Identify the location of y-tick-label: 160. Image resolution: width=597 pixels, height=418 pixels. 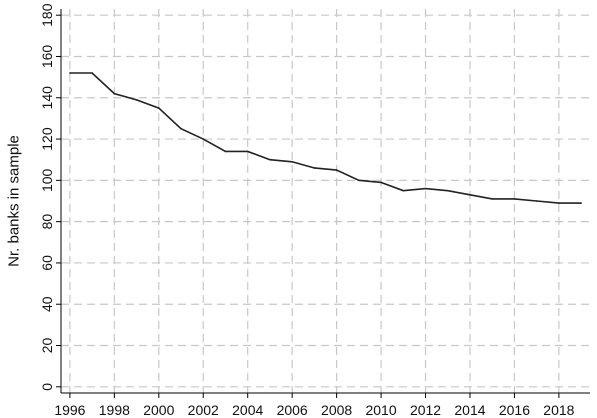
(47, 57).